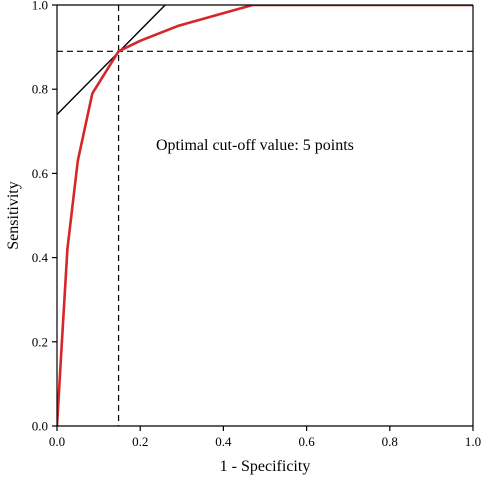  I want to click on tangent-line, so click(111, 60).